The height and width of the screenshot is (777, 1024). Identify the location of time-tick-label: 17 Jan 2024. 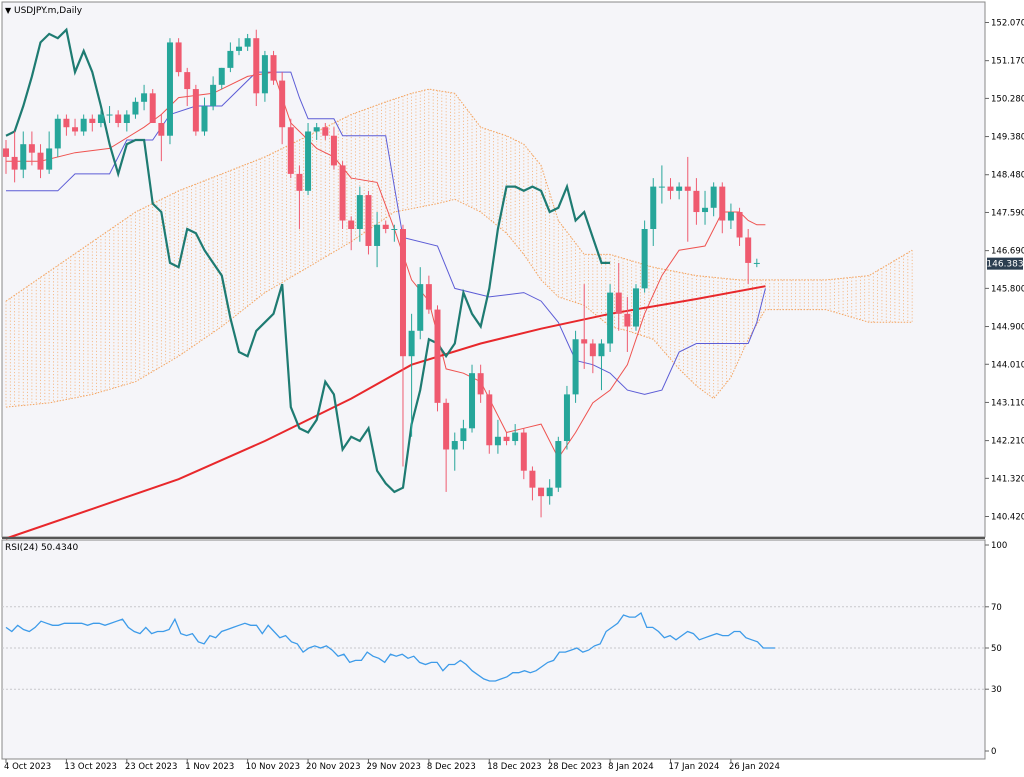
(694, 767).